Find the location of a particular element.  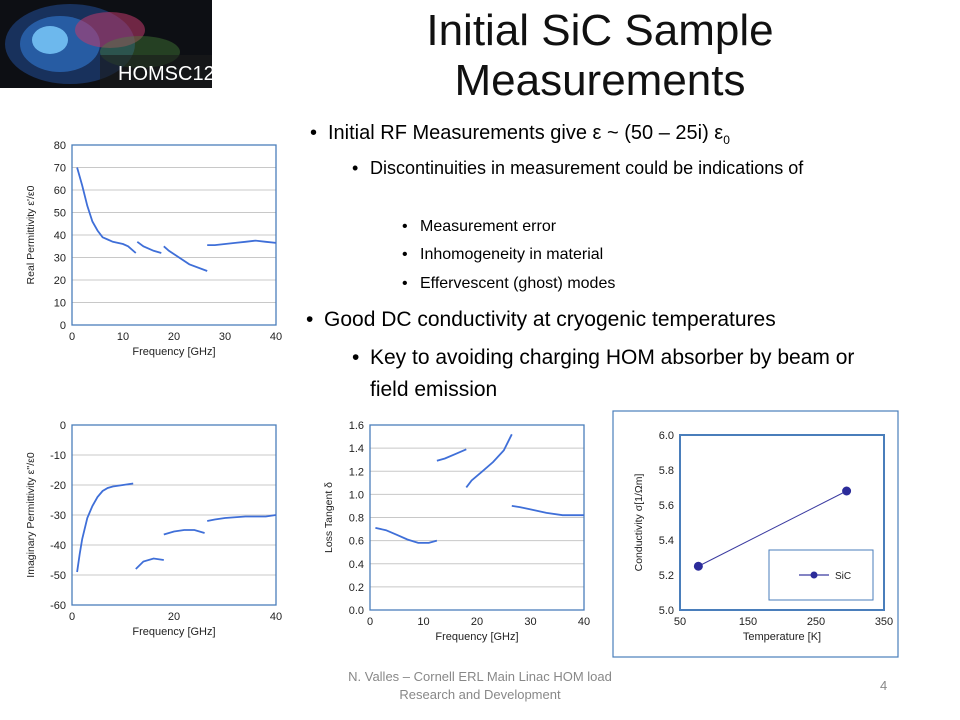

y-tick-label: 20 is located at coordinates (60, 281).